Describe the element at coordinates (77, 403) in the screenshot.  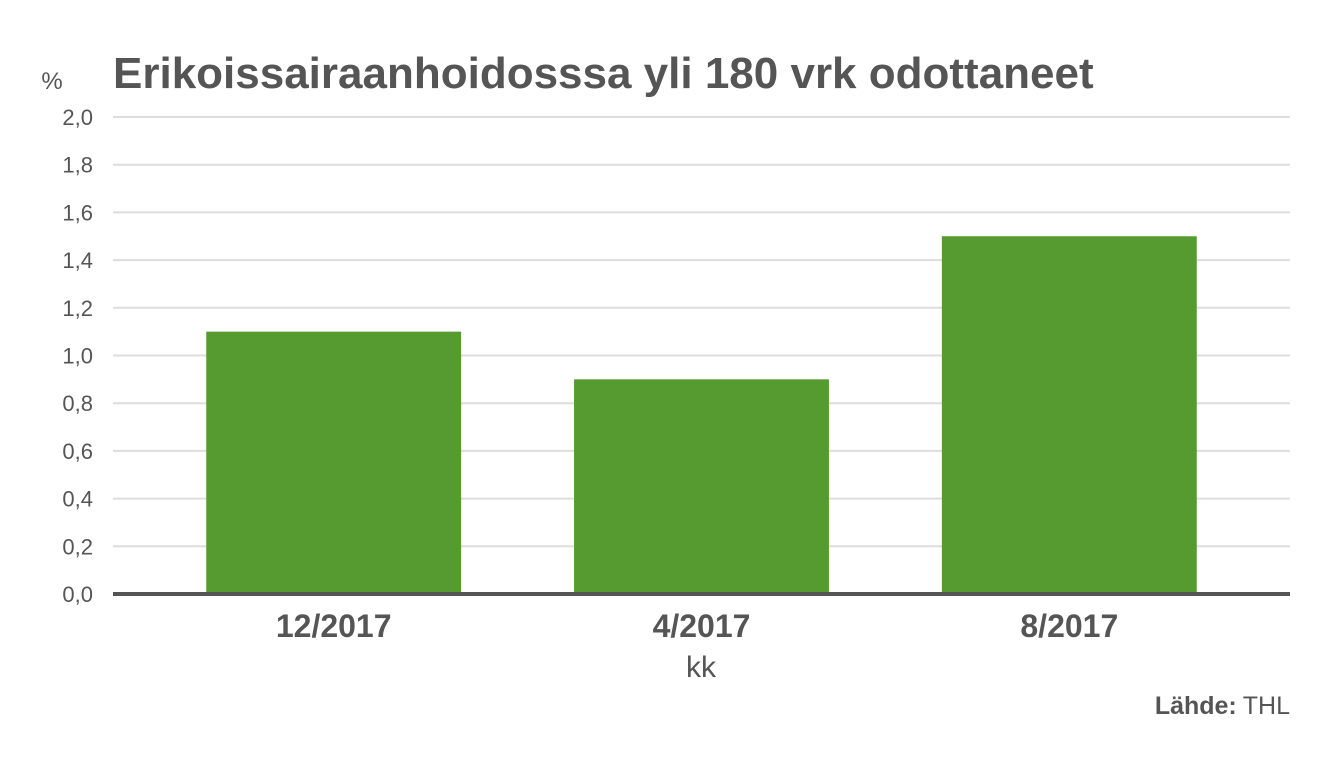
I see `y-tick-label: 0,8` at that location.